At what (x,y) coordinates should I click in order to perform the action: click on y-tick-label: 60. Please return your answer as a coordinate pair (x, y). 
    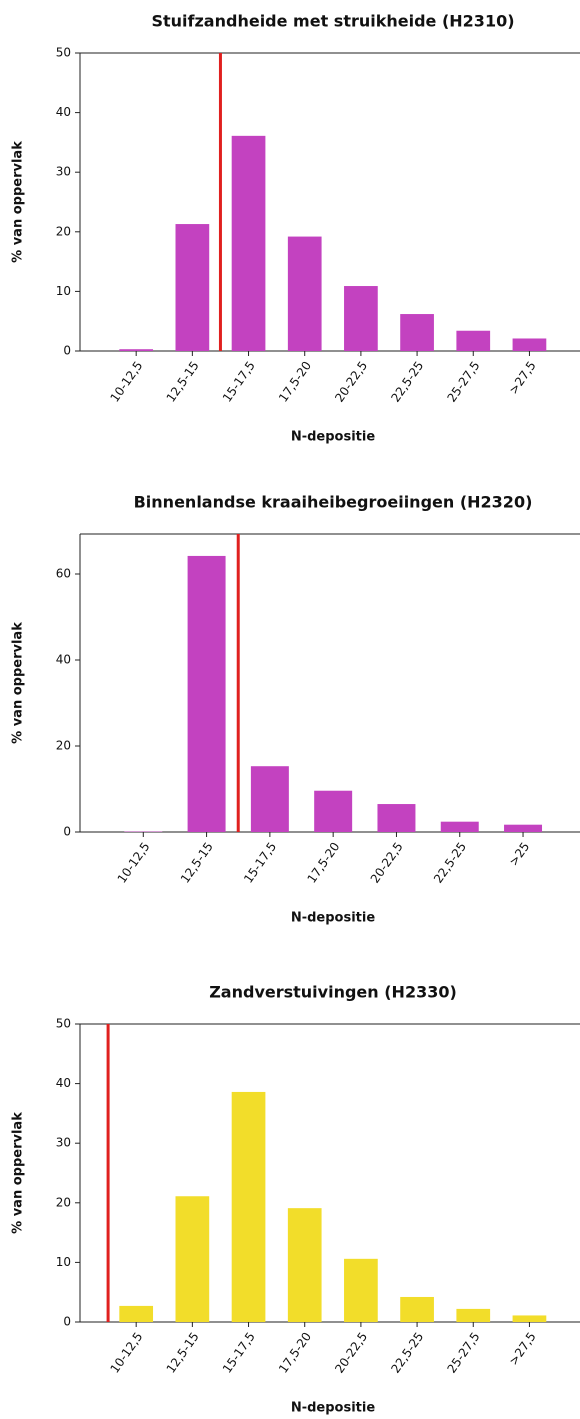
    Looking at the image, I should click on (63, 573).